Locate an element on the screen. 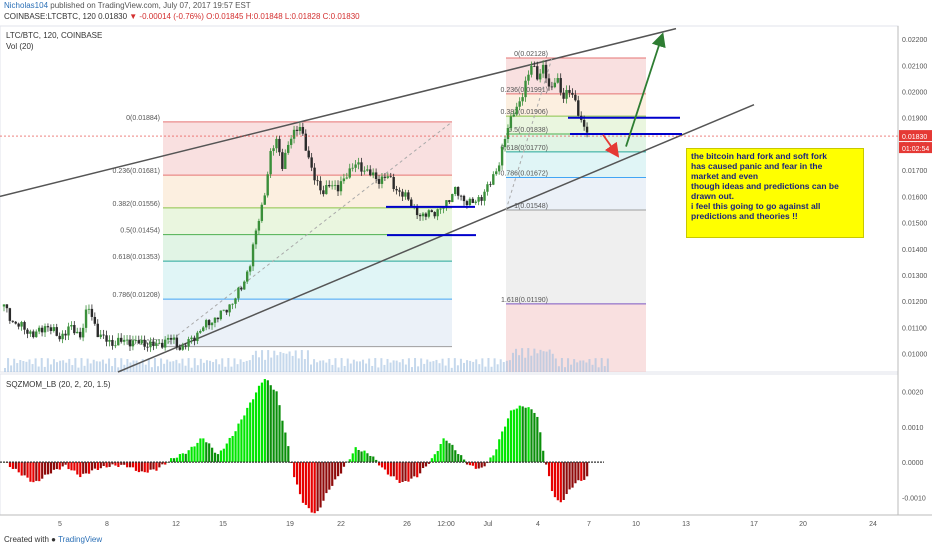  momentum-tick-label: 0.0010 is located at coordinates (913, 428).